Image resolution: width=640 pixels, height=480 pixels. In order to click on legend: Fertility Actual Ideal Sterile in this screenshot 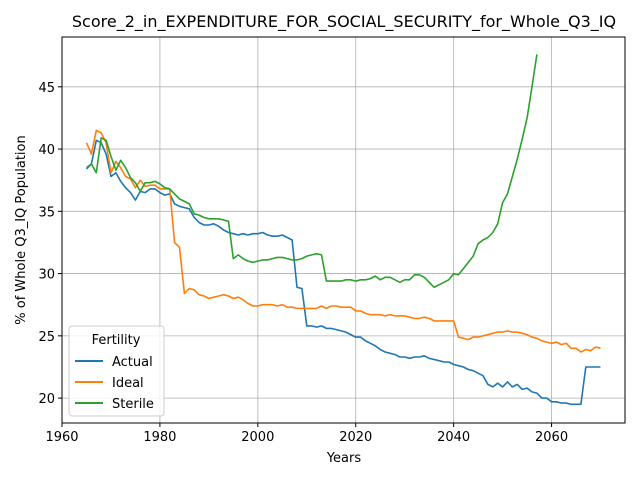, I will do `click(116, 371)`.